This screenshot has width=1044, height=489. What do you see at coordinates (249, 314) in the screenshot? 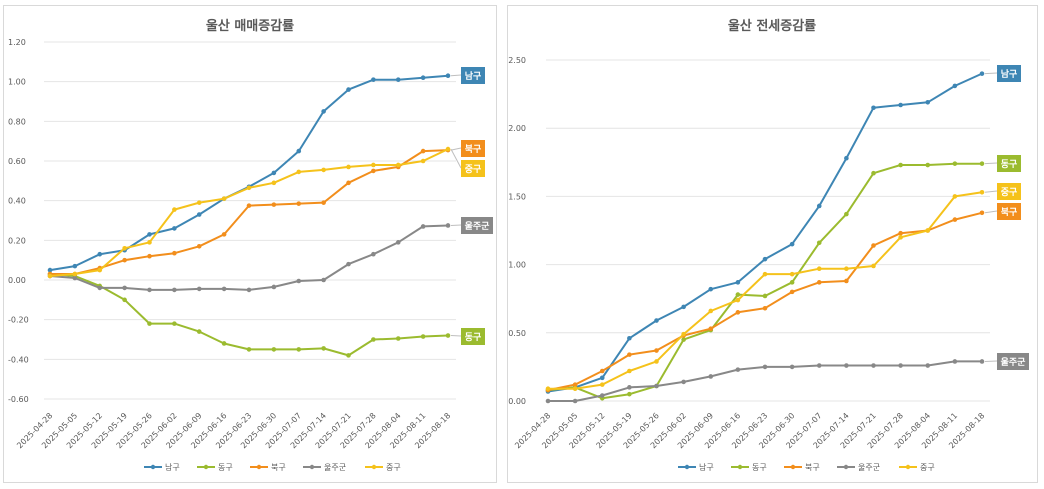
I see `series-동구` at bounding box center [249, 314].